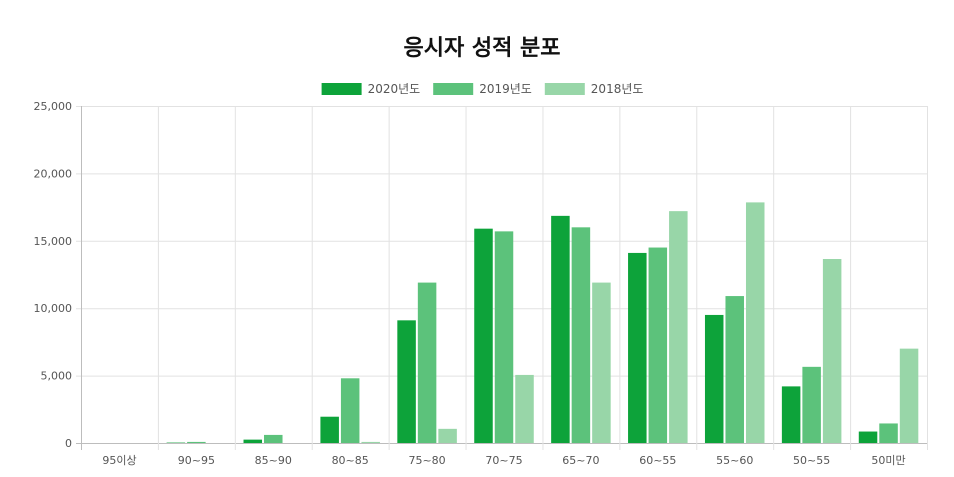 The width and height of the screenshot is (954, 477). I want to click on y-tick-label: 10,000, so click(53, 308).